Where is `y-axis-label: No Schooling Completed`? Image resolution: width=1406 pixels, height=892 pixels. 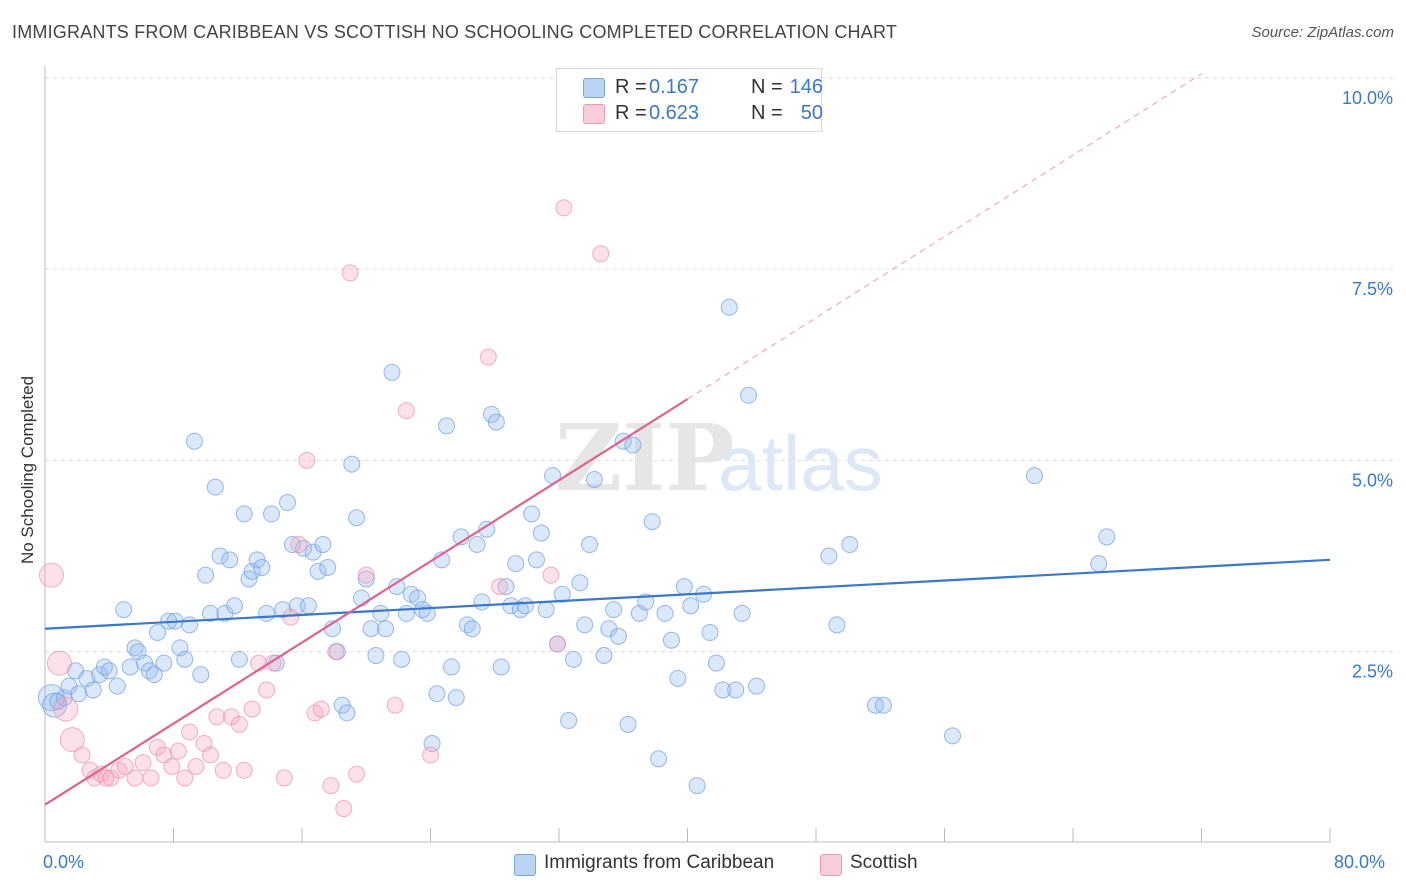
y-axis-label: No Schooling Completed is located at coordinates (27, 470).